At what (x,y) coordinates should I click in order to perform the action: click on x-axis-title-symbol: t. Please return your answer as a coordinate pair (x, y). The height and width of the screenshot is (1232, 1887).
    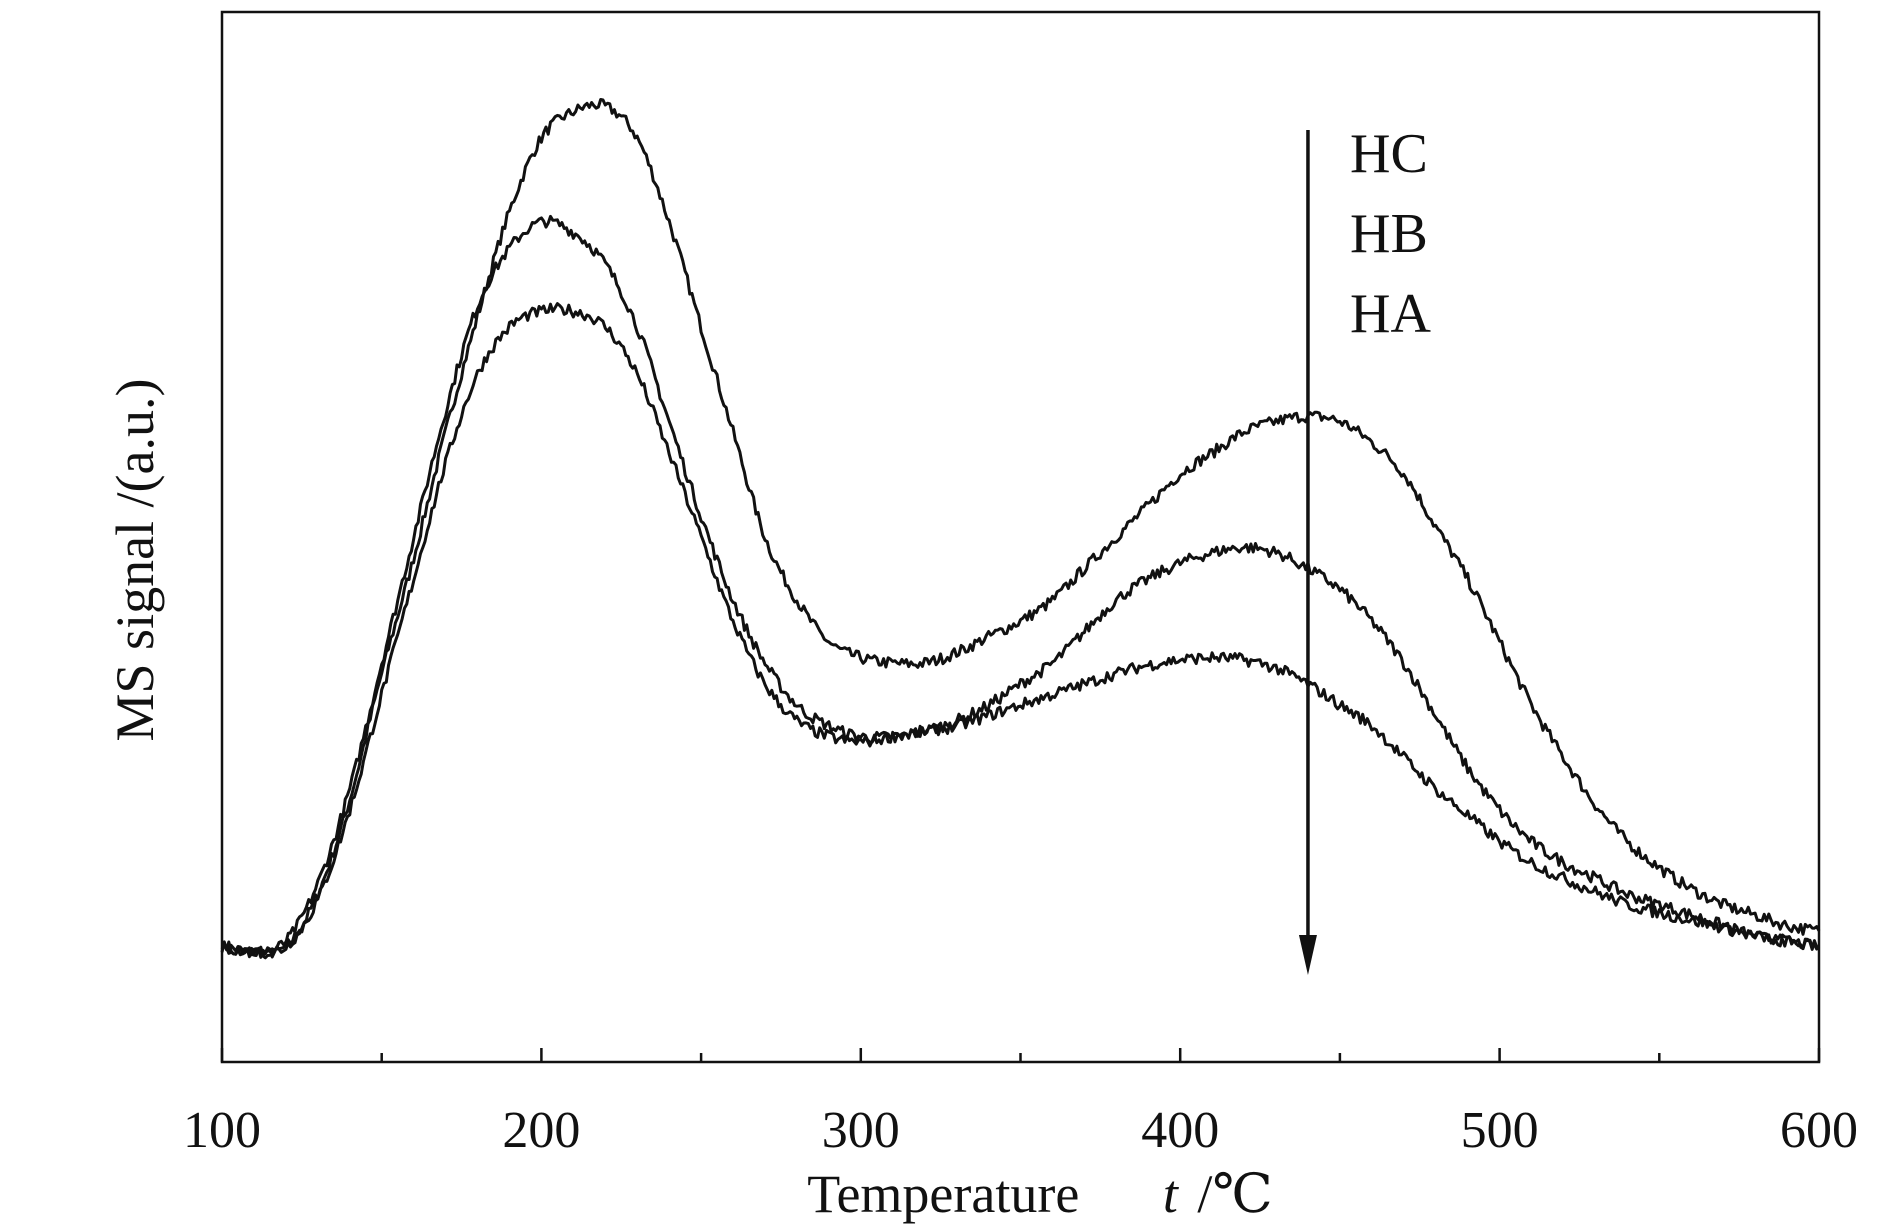
    Looking at the image, I should click on (1171, 1194).